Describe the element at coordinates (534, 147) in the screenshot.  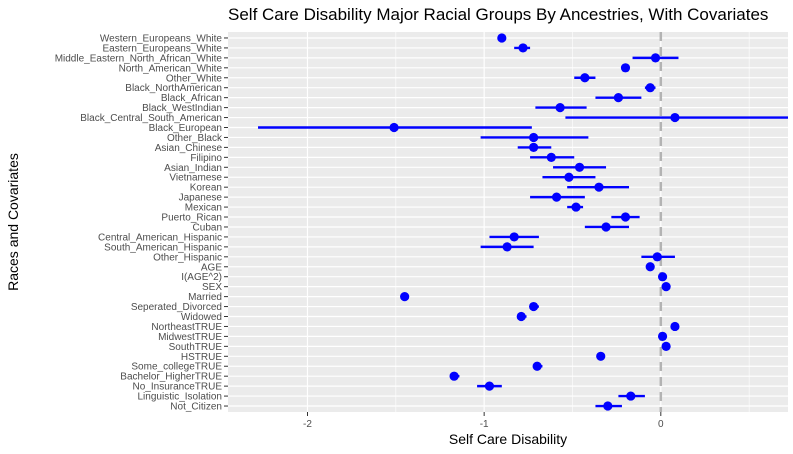
I see `point-asian-chinese` at that location.